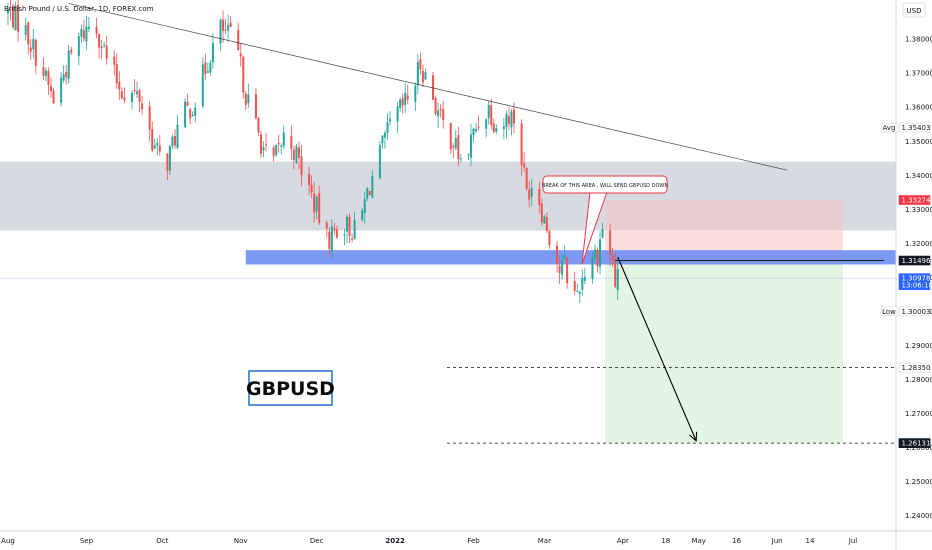 This screenshot has width=932, height=550. Describe the element at coordinates (544, 541) in the screenshot. I see `x-tick-label: Mar` at that location.